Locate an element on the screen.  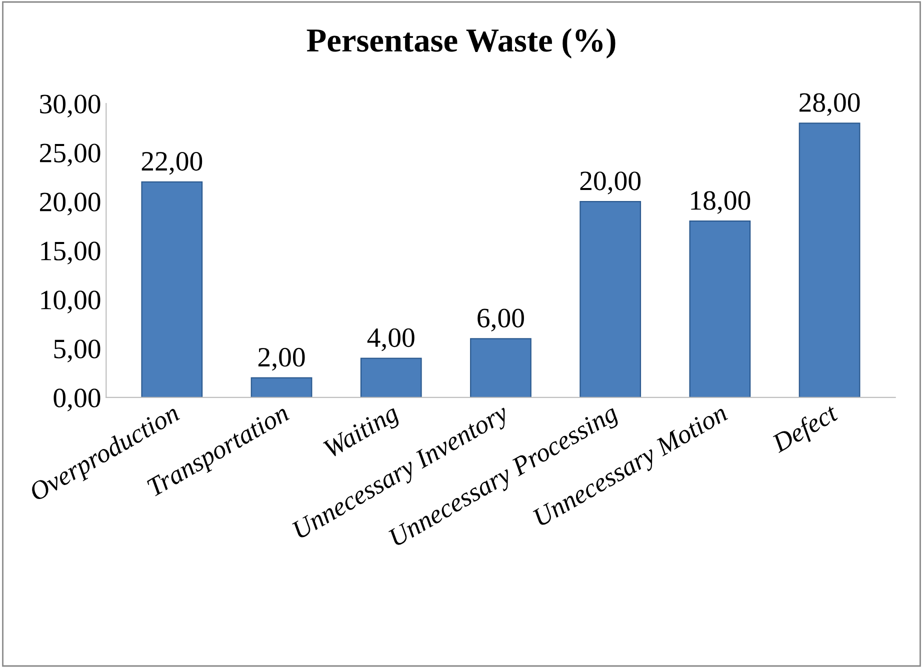
data-label: 28,00 is located at coordinates (830, 104).